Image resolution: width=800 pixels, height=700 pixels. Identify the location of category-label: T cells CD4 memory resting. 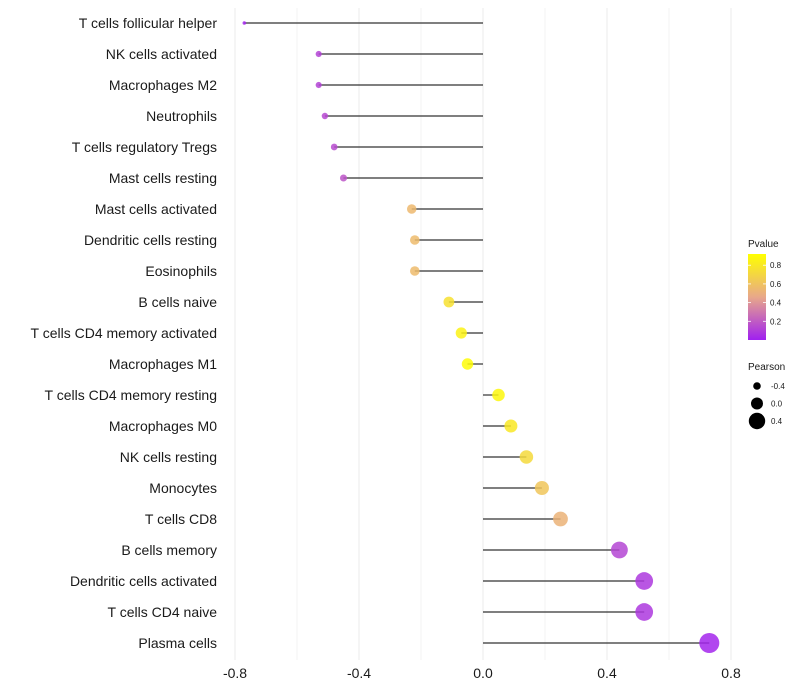
(131, 395).